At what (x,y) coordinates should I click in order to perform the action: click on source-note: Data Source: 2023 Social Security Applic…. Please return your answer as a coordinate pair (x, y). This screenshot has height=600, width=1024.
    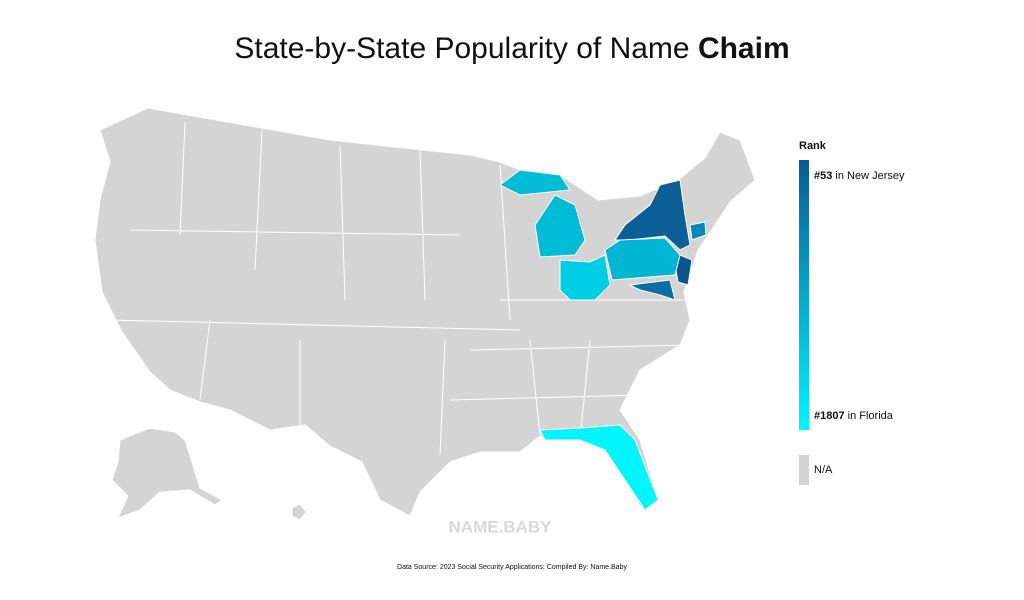
    Looking at the image, I should click on (512, 567).